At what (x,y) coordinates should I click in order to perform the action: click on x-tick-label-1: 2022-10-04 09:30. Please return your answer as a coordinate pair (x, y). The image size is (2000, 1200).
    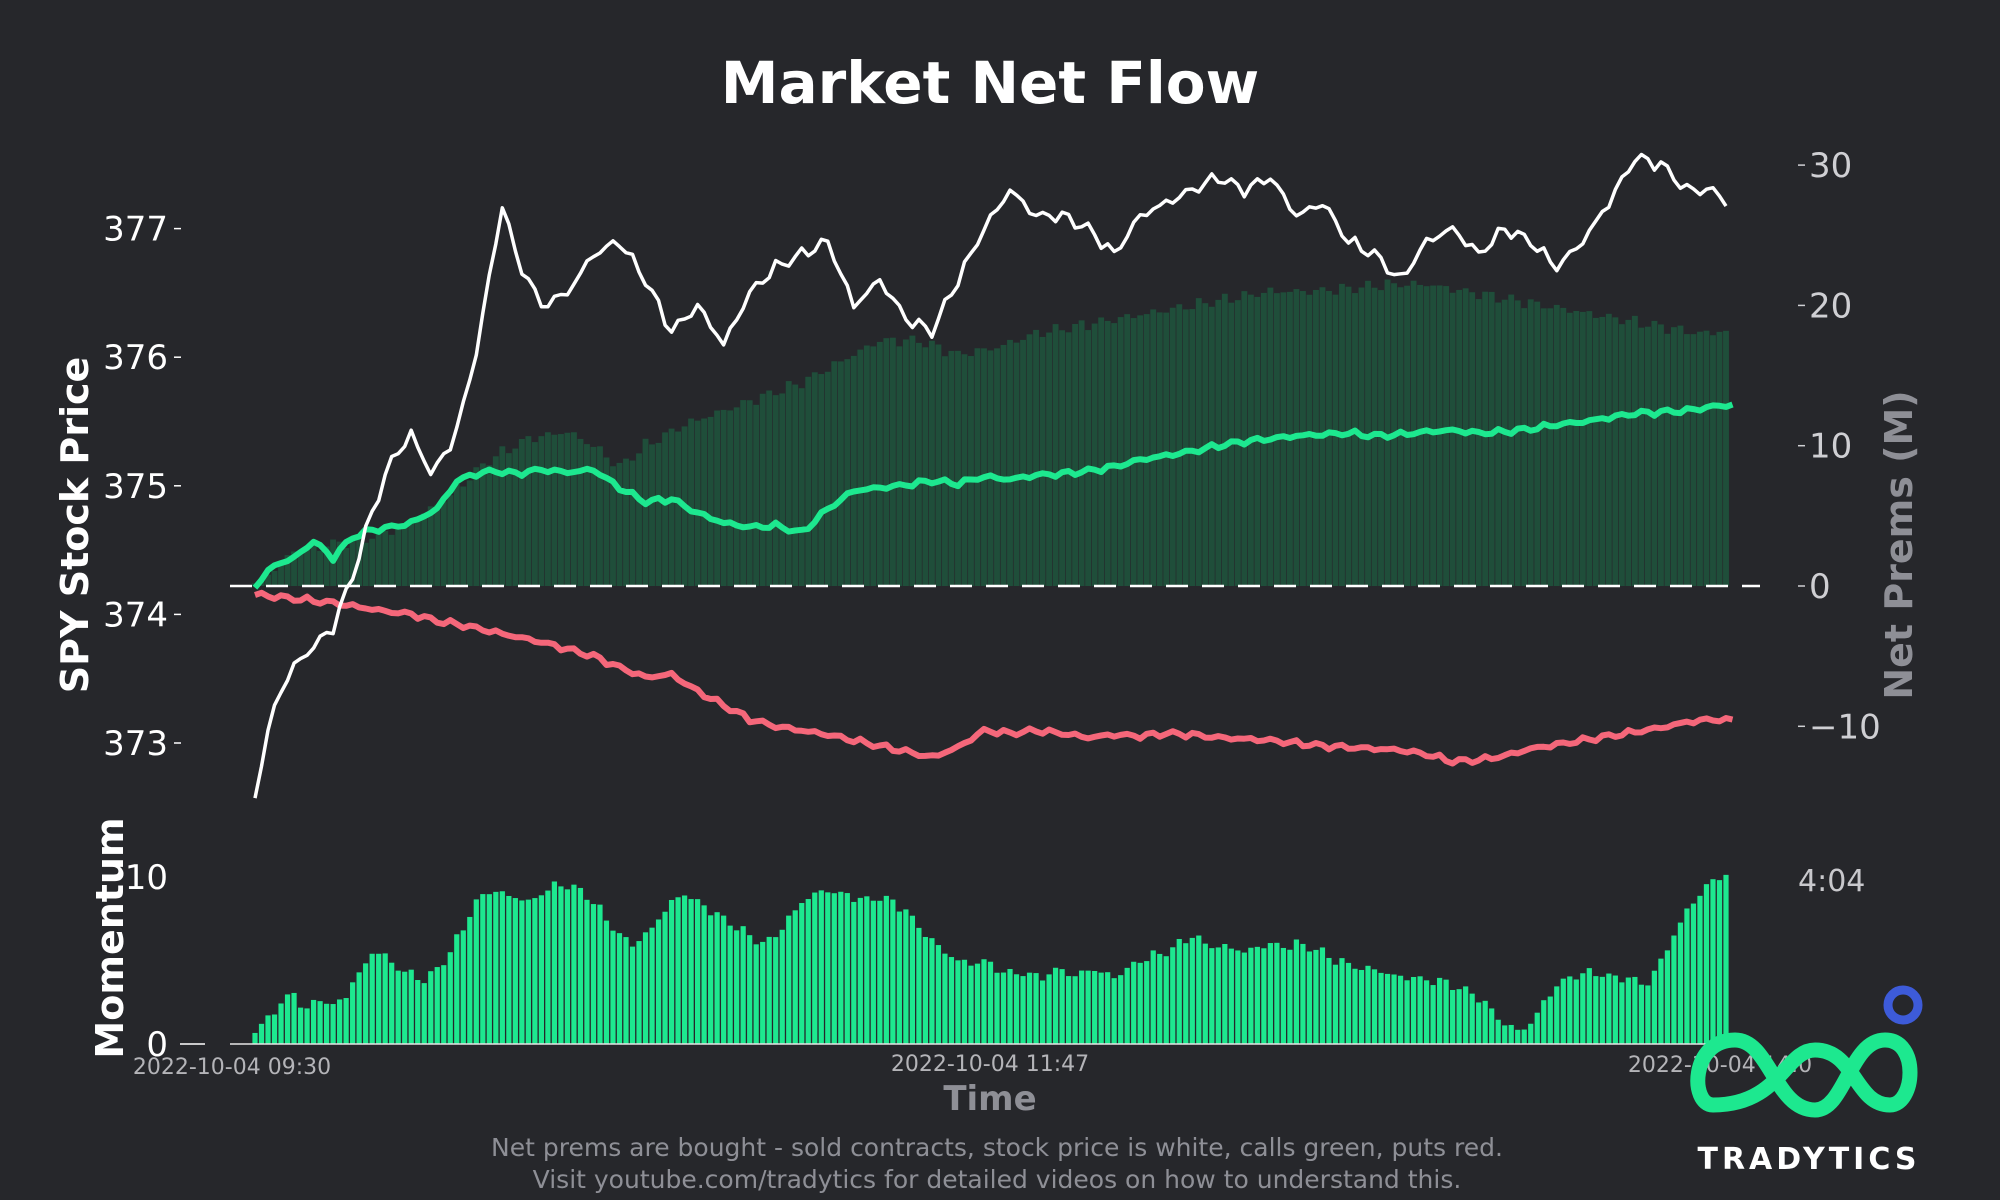
    Looking at the image, I should click on (232, 1067).